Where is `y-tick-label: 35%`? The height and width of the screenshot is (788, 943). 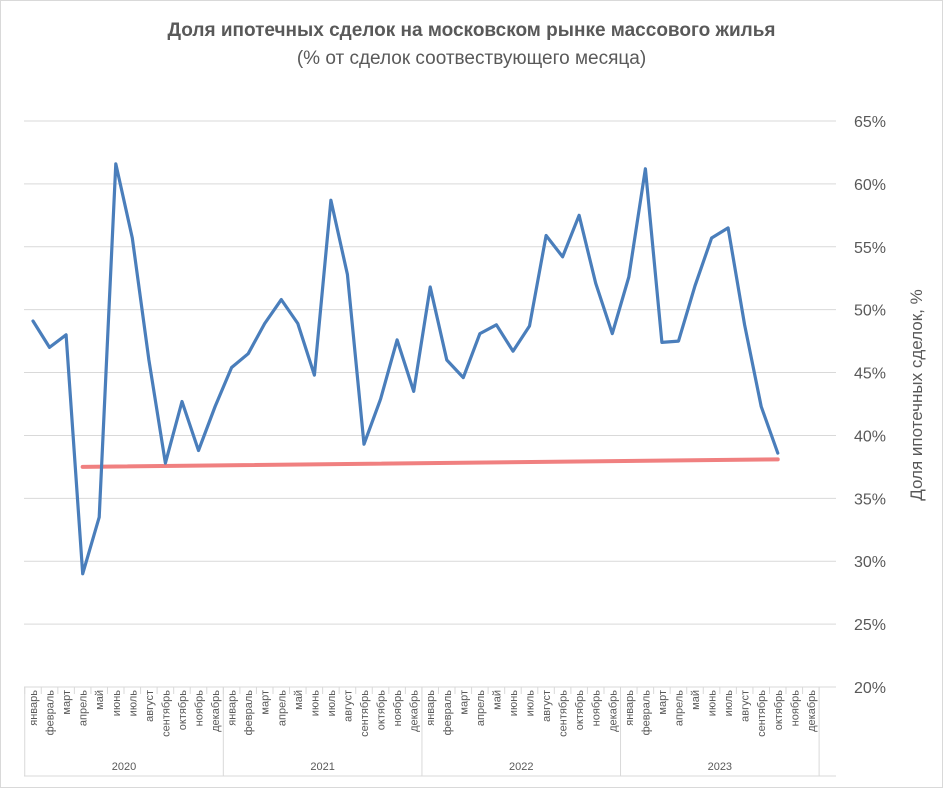
y-tick-label: 35% is located at coordinates (870, 499).